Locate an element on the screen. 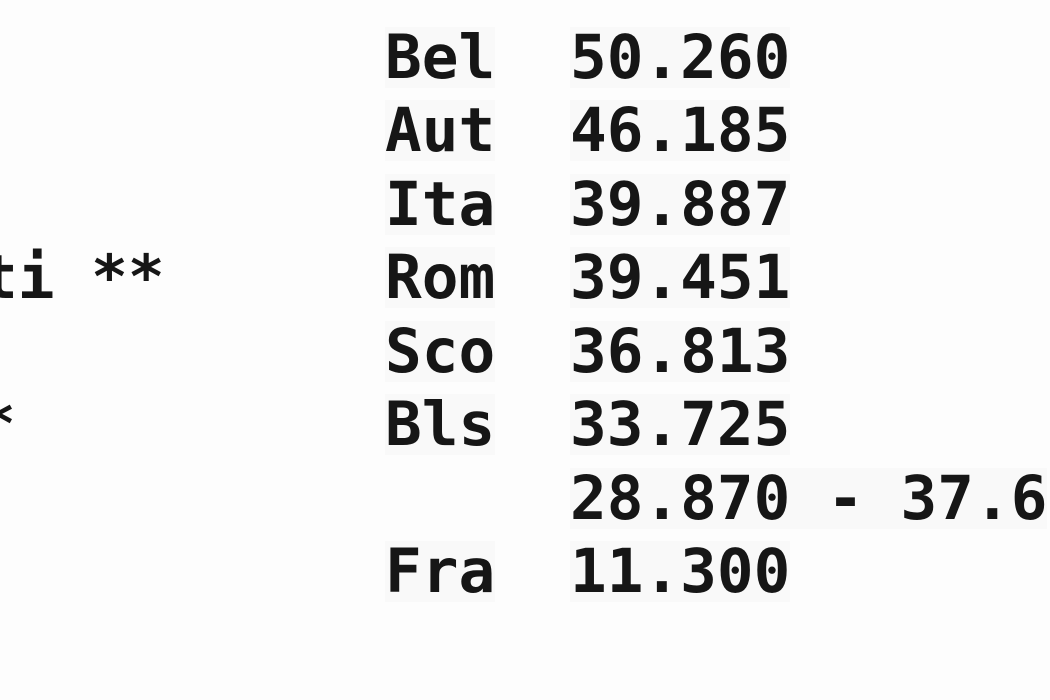  country-code: Bls is located at coordinates (440, 424).